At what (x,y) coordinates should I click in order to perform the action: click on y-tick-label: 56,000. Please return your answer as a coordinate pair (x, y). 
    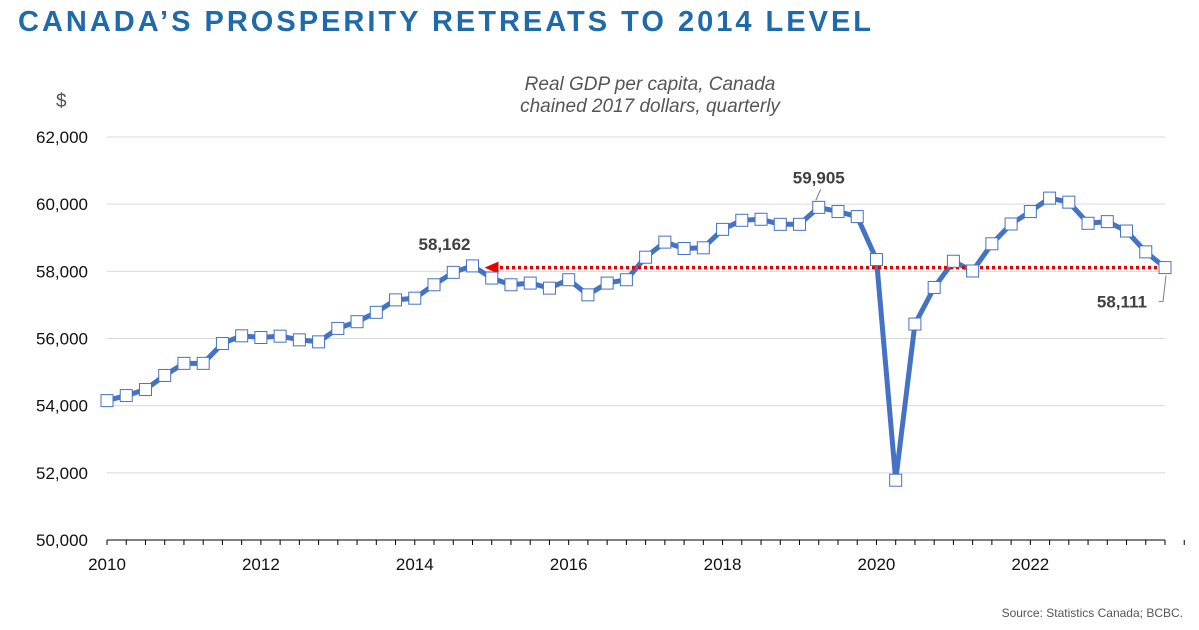
    Looking at the image, I should click on (62, 339).